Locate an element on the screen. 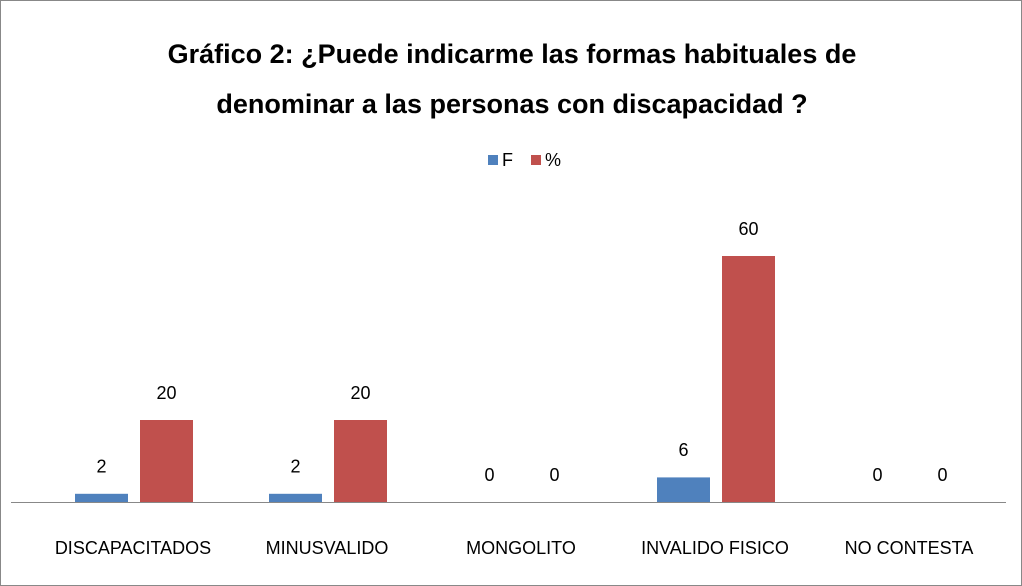 Image resolution: width=1022 pixels, height=586 pixels. x-tick-label: MONGOLITO is located at coordinates (521, 548).